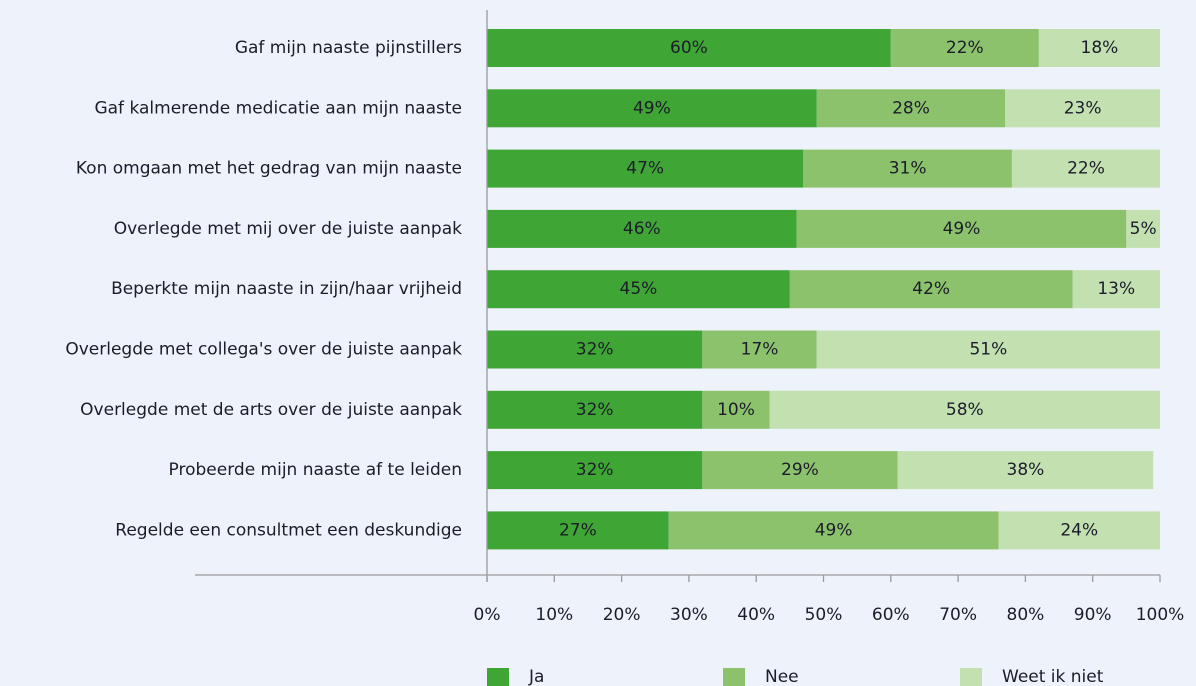  I want to click on data-label: 45%, so click(639, 289).